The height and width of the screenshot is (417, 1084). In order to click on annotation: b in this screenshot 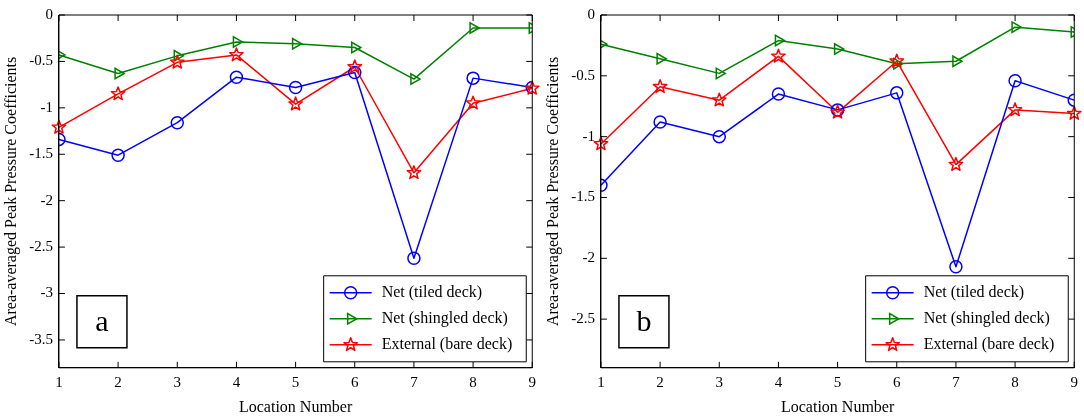, I will do `click(644, 320)`.